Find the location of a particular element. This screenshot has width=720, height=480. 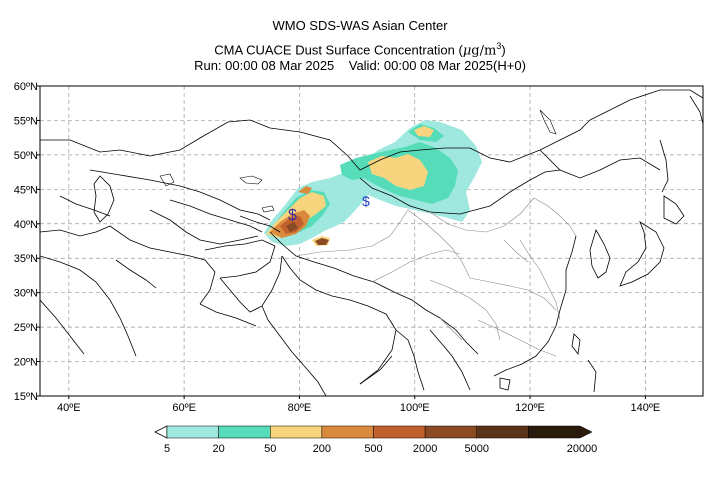

border-kyrgyz-tajik is located at coordinates (260, 224).